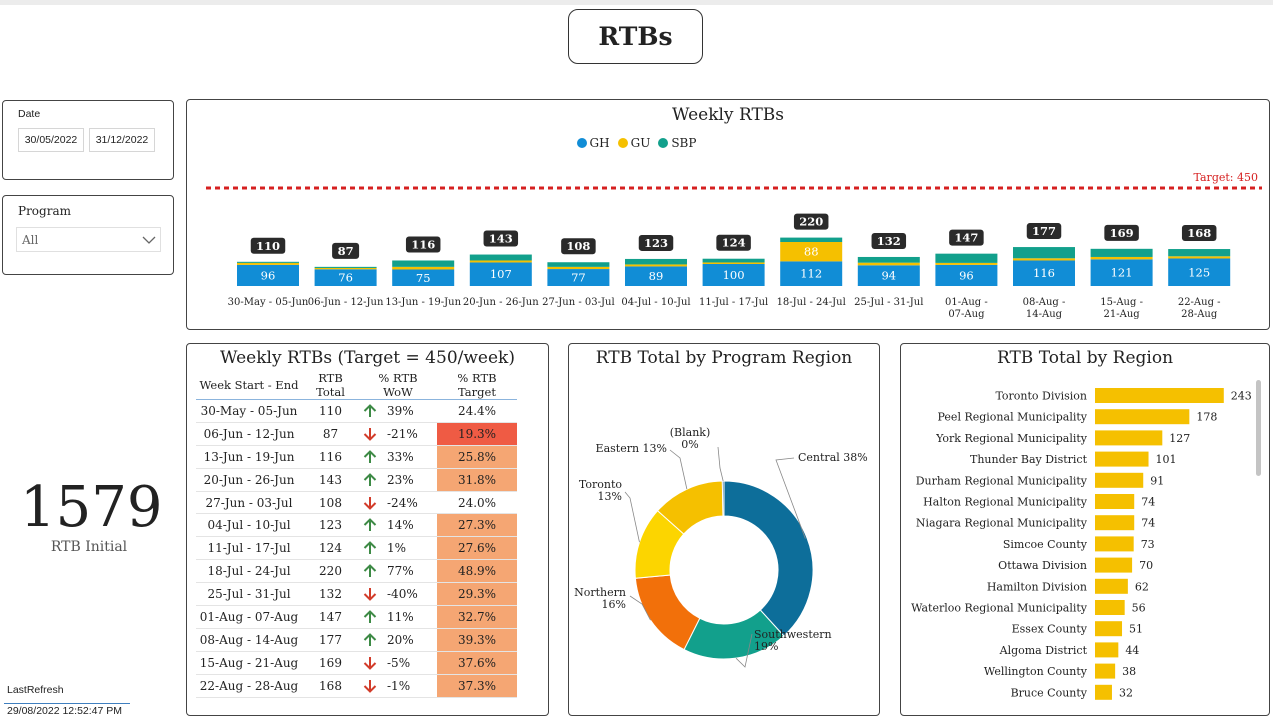 This screenshot has width=1273, height=722. I want to click on donut-slice-central, so click(768, 558).